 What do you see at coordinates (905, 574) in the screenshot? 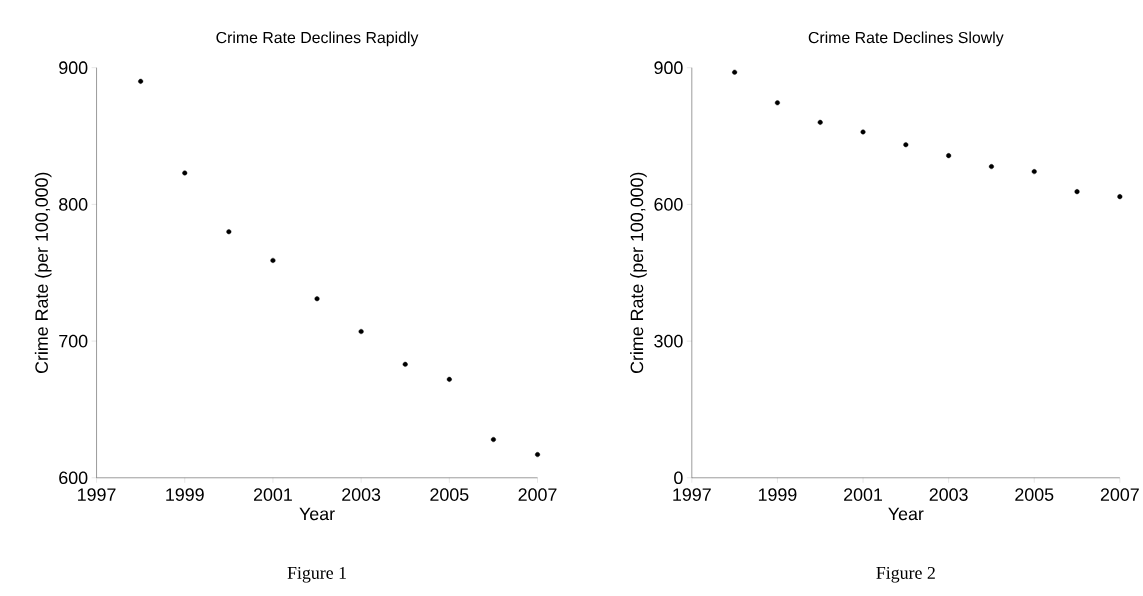
I see `caption: Figure 2` at bounding box center [905, 574].